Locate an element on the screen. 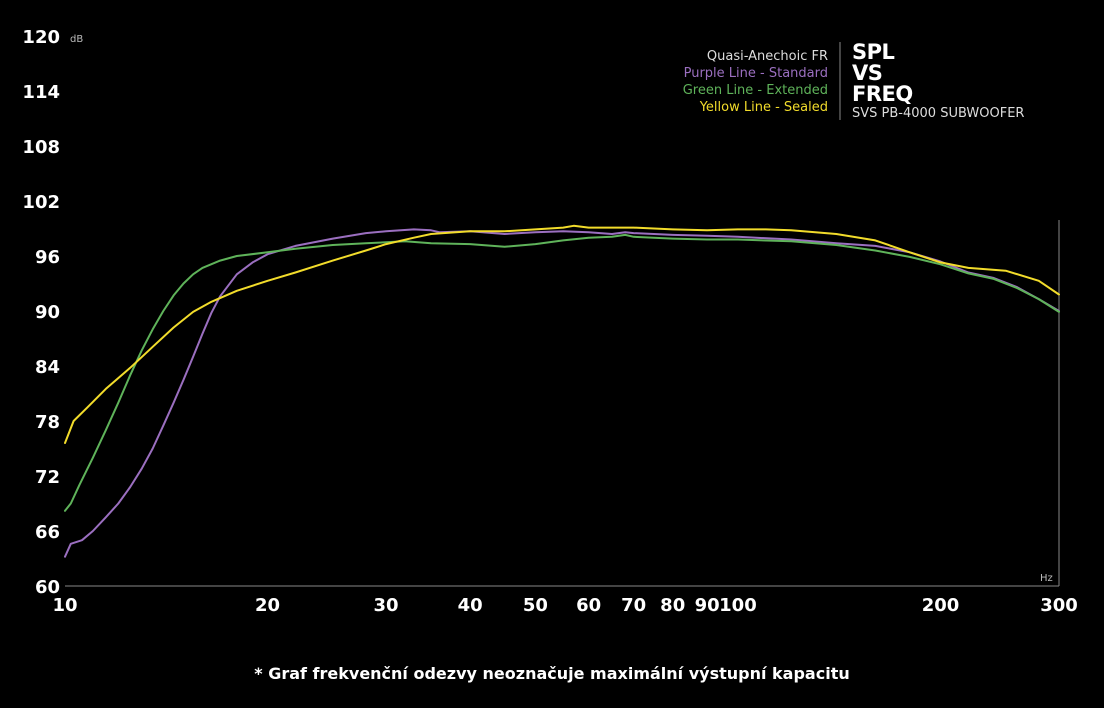  y-tick-label: 84 is located at coordinates (47, 367).